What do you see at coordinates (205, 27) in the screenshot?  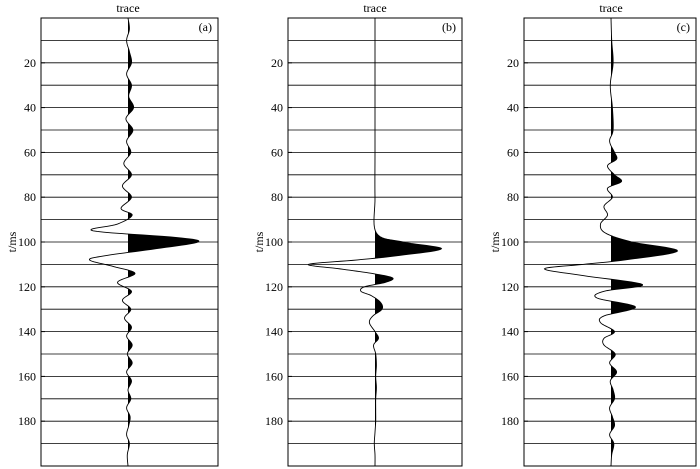 I see `panel-label: (a)` at bounding box center [205, 27].